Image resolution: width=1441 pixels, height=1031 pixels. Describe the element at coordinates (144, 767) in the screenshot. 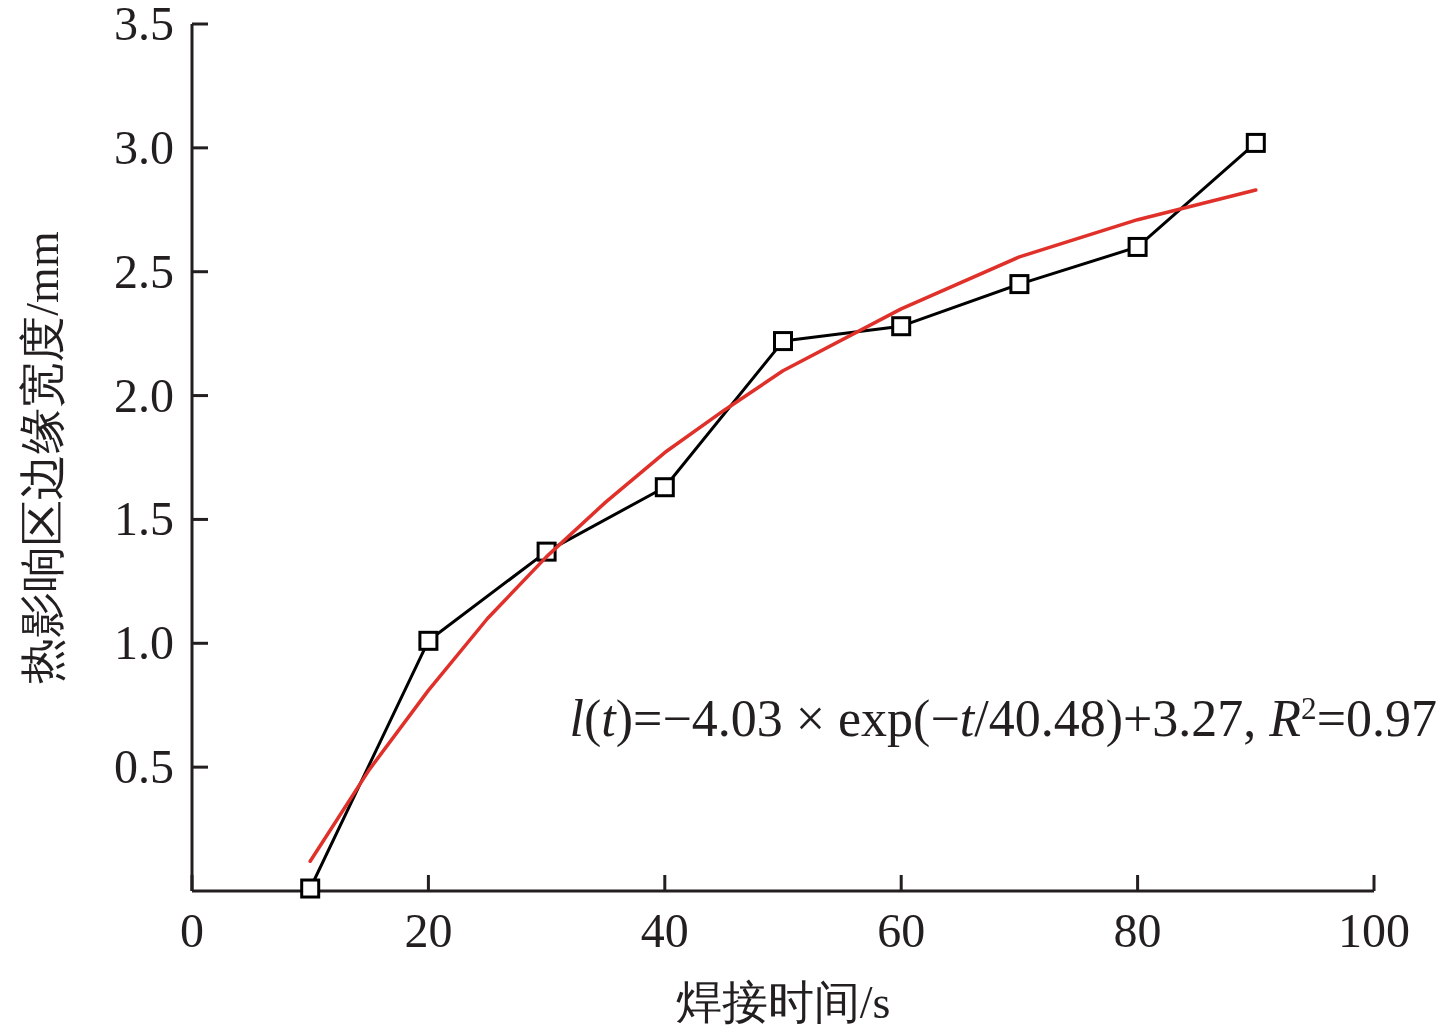

I see `y-tick-label: 0.5` at that location.